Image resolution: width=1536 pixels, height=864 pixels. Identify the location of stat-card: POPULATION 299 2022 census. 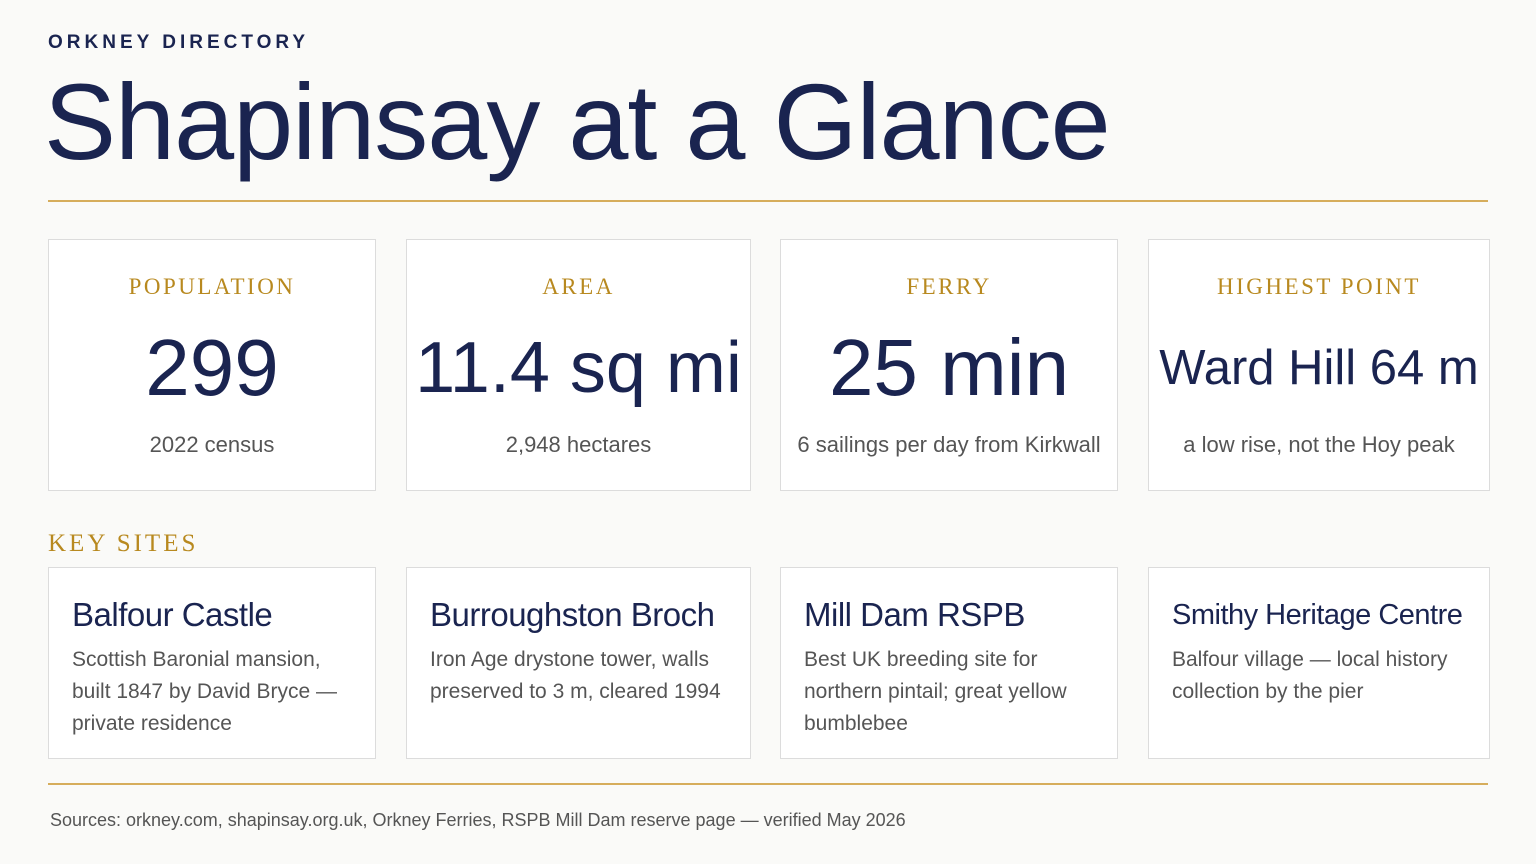
(212, 365).